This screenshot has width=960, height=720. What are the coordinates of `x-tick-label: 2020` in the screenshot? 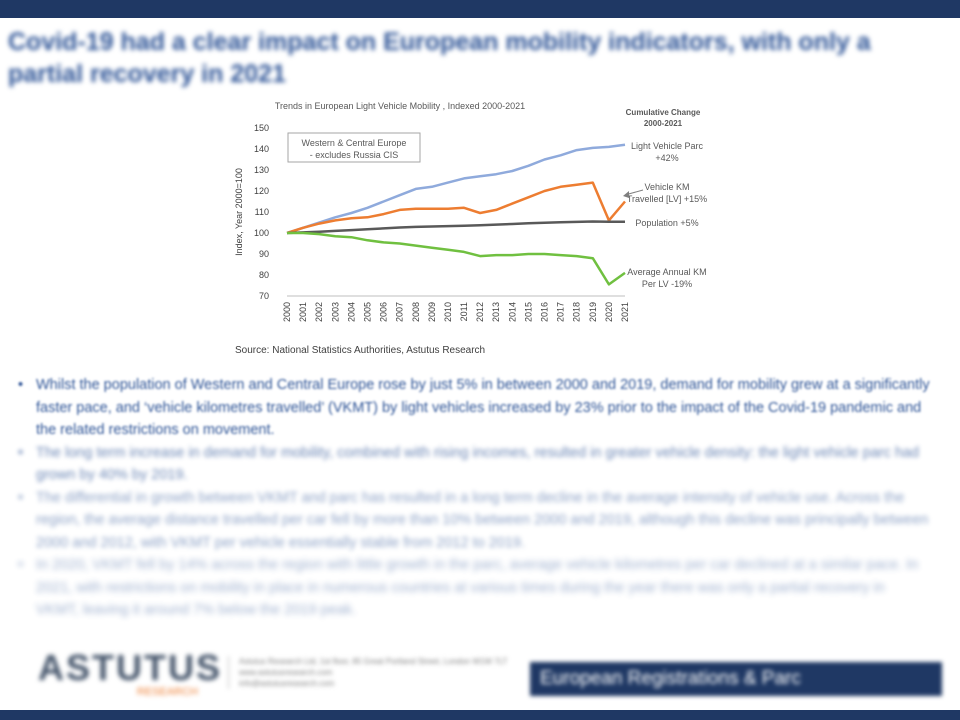 It's located at (609, 312).